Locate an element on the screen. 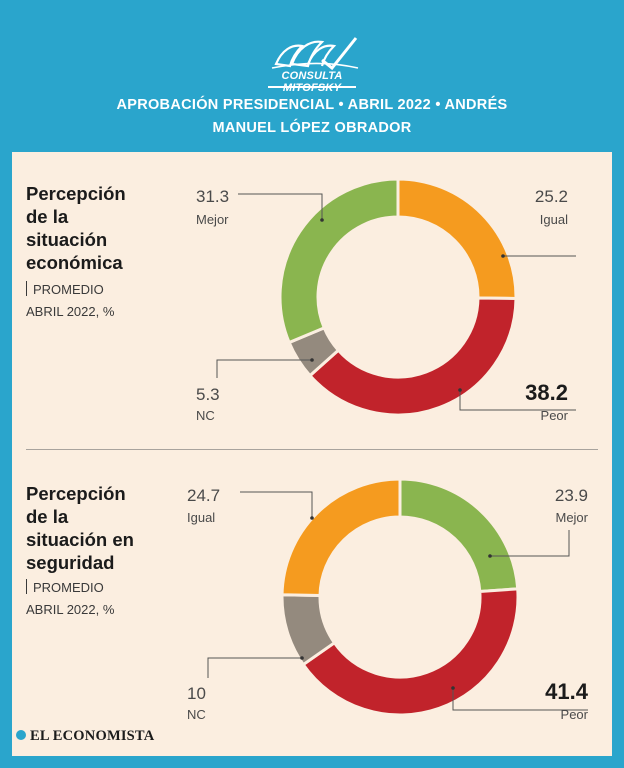 The width and height of the screenshot is (624, 768). slice-value-mejor: 23.9 is located at coordinates (571, 495).